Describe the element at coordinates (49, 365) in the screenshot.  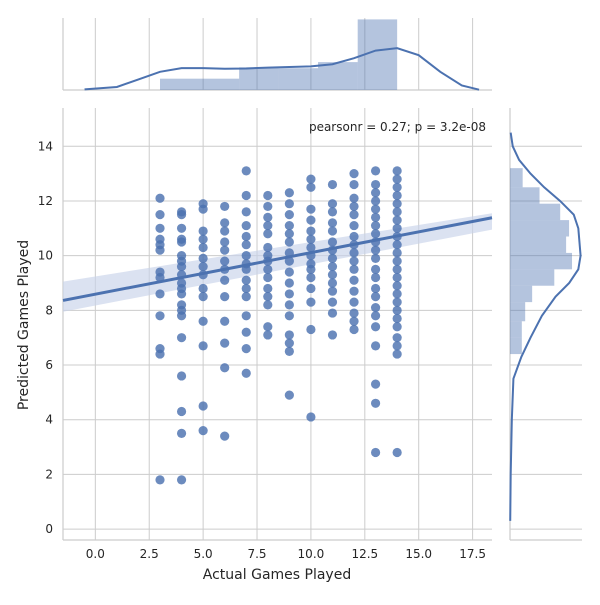
I see `y-tick-label: 6` at that location.